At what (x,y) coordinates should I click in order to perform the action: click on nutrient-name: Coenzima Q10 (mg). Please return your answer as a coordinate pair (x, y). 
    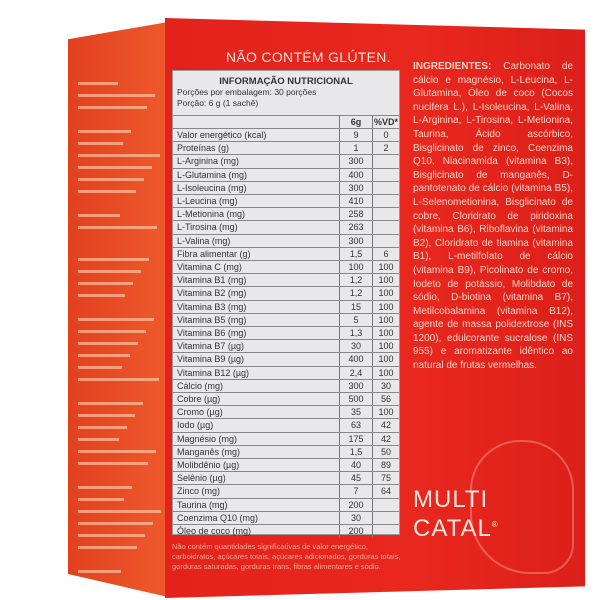
    Looking at the image, I should click on (218, 517).